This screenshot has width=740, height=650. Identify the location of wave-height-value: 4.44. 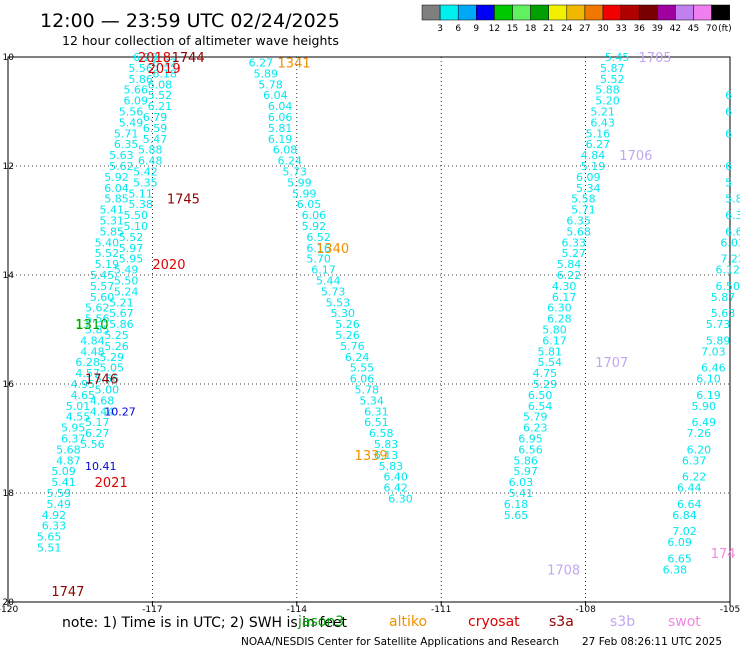
(102, 411).